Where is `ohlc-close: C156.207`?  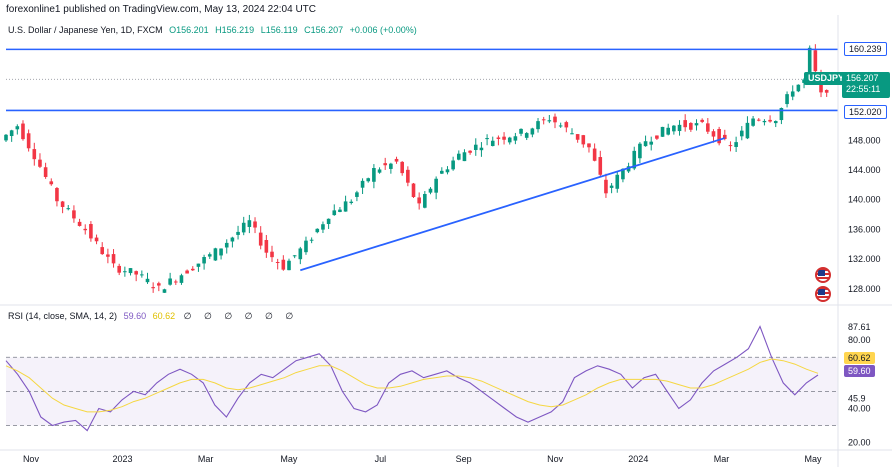
ohlc-close: C156.207 is located at coordinates (324, 30).